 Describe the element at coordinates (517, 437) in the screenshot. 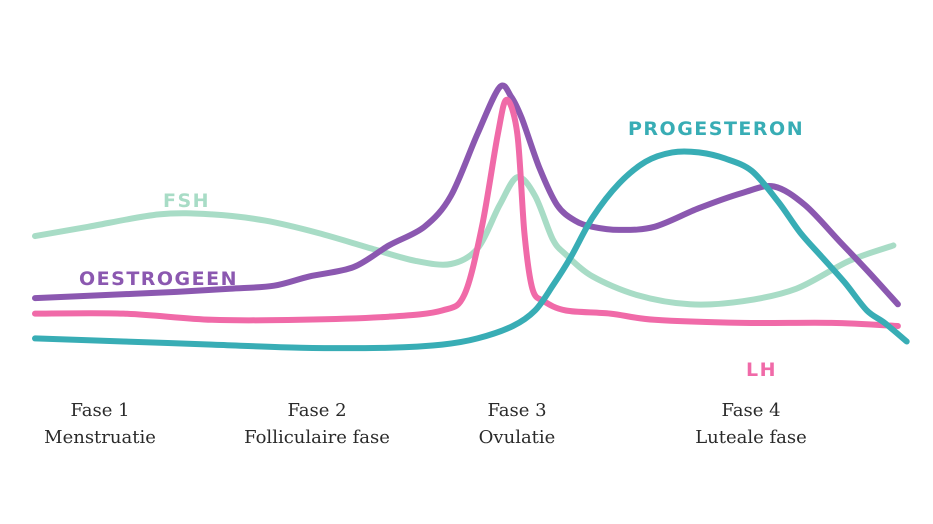

I see `phase-3-label: Ovulatie` at that location.